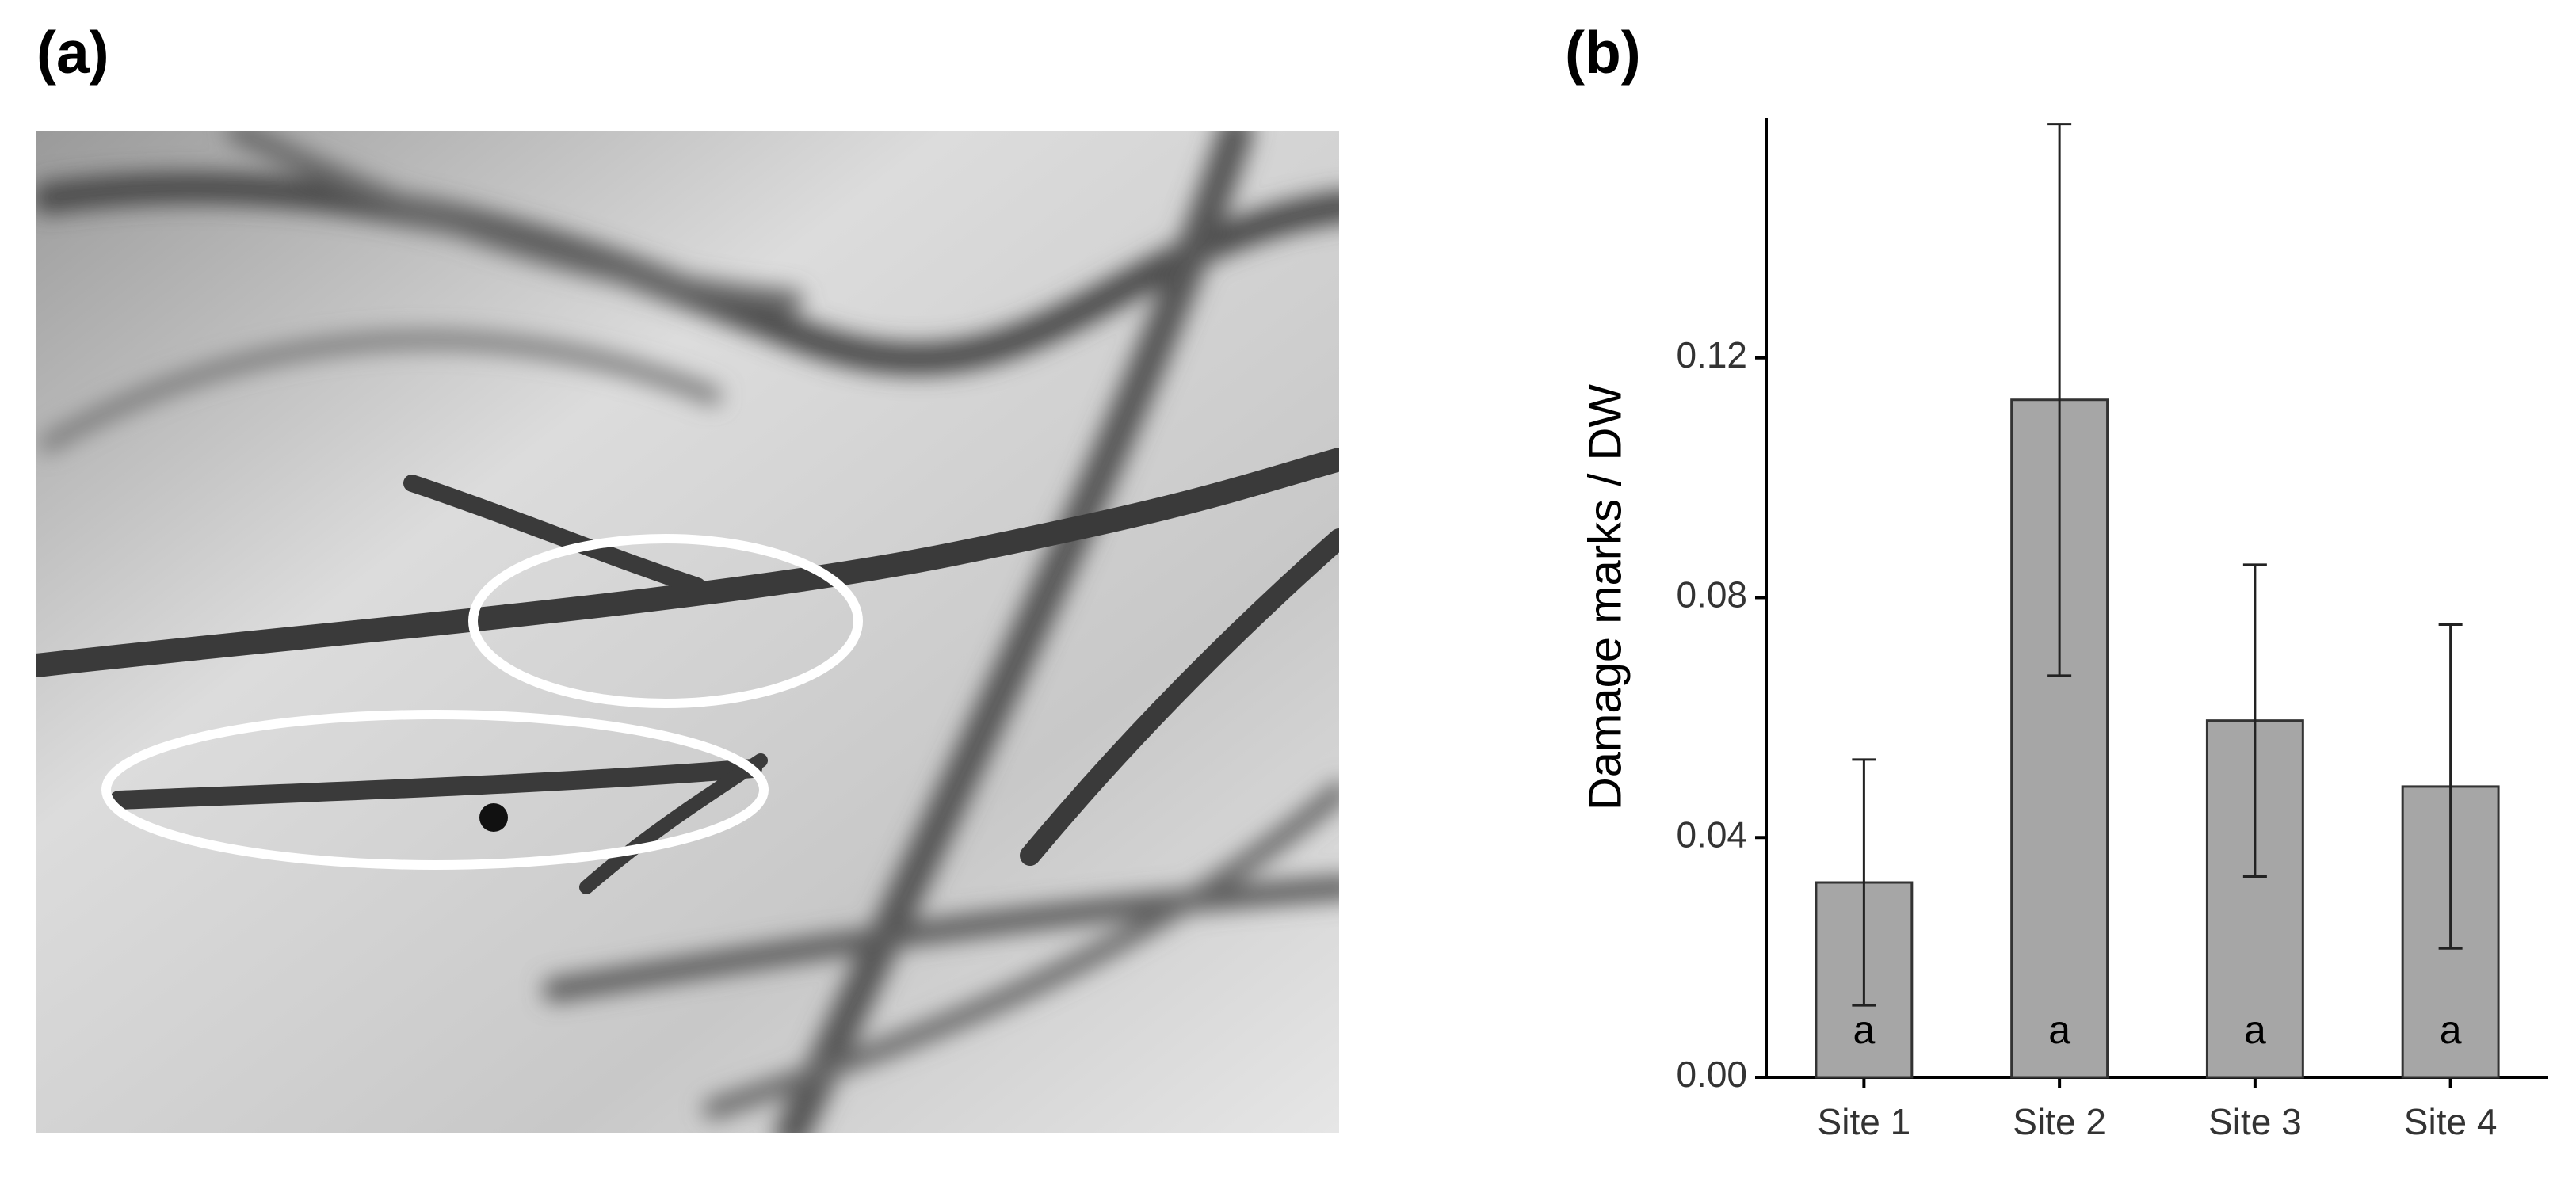 Image resolution: width=2576 pixels, height=1193 pixels. Describe the element at coordinates (2059, 738) in the screenshot. I see `bar` at that location.